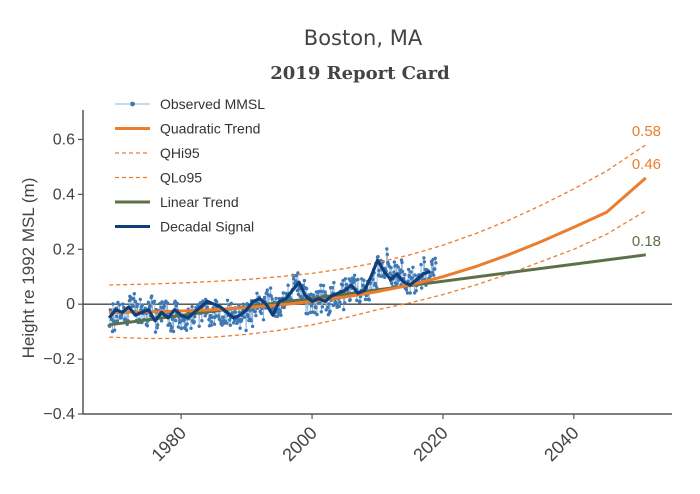 The image size is (700, 494). I want to click on legend-label-qlo95: QLo95, so click(181, 178).